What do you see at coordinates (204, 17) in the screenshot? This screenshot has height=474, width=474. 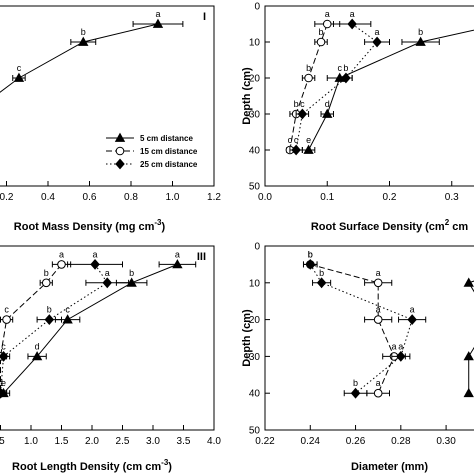 I see `panel-label: I` at bounding box center [204, 17].